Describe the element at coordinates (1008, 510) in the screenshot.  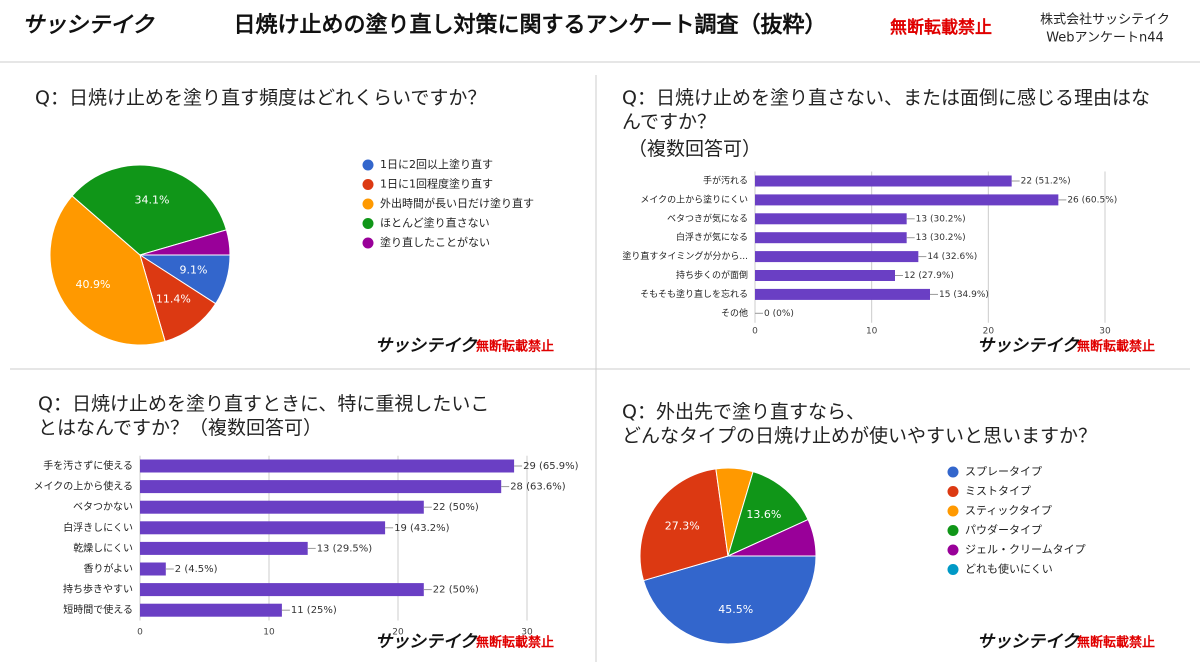
I see `legend-label: スティックタイプ` at that location.